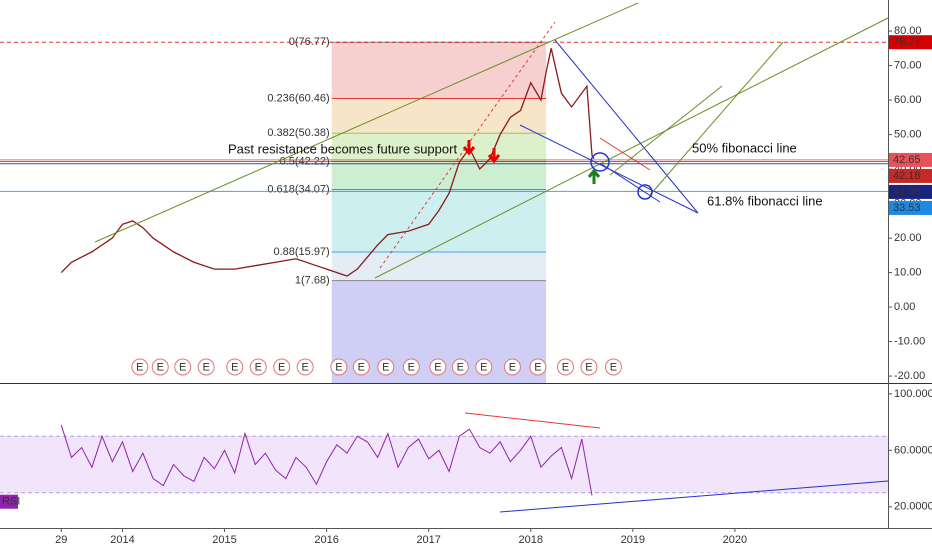 The image size is (932, 550). I want to click on y-tick-label: 20.00, so click(908, 238).